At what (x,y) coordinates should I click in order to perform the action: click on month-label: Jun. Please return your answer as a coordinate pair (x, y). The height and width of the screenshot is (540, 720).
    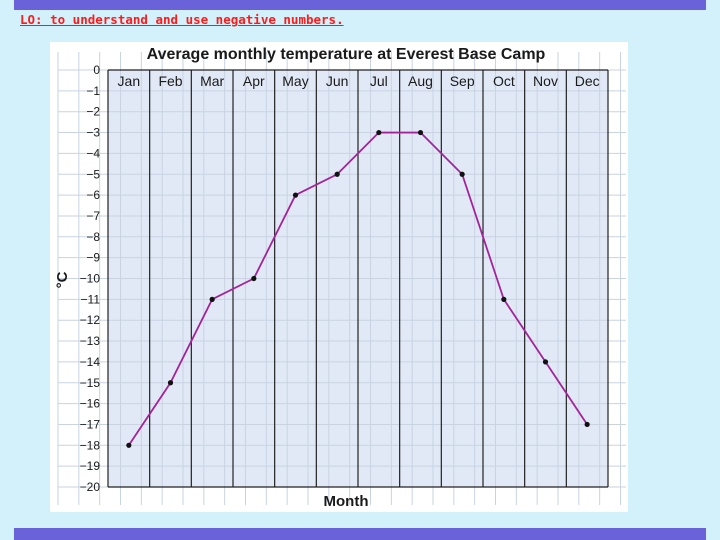
    Looking at the image, I should click on (337, 81).